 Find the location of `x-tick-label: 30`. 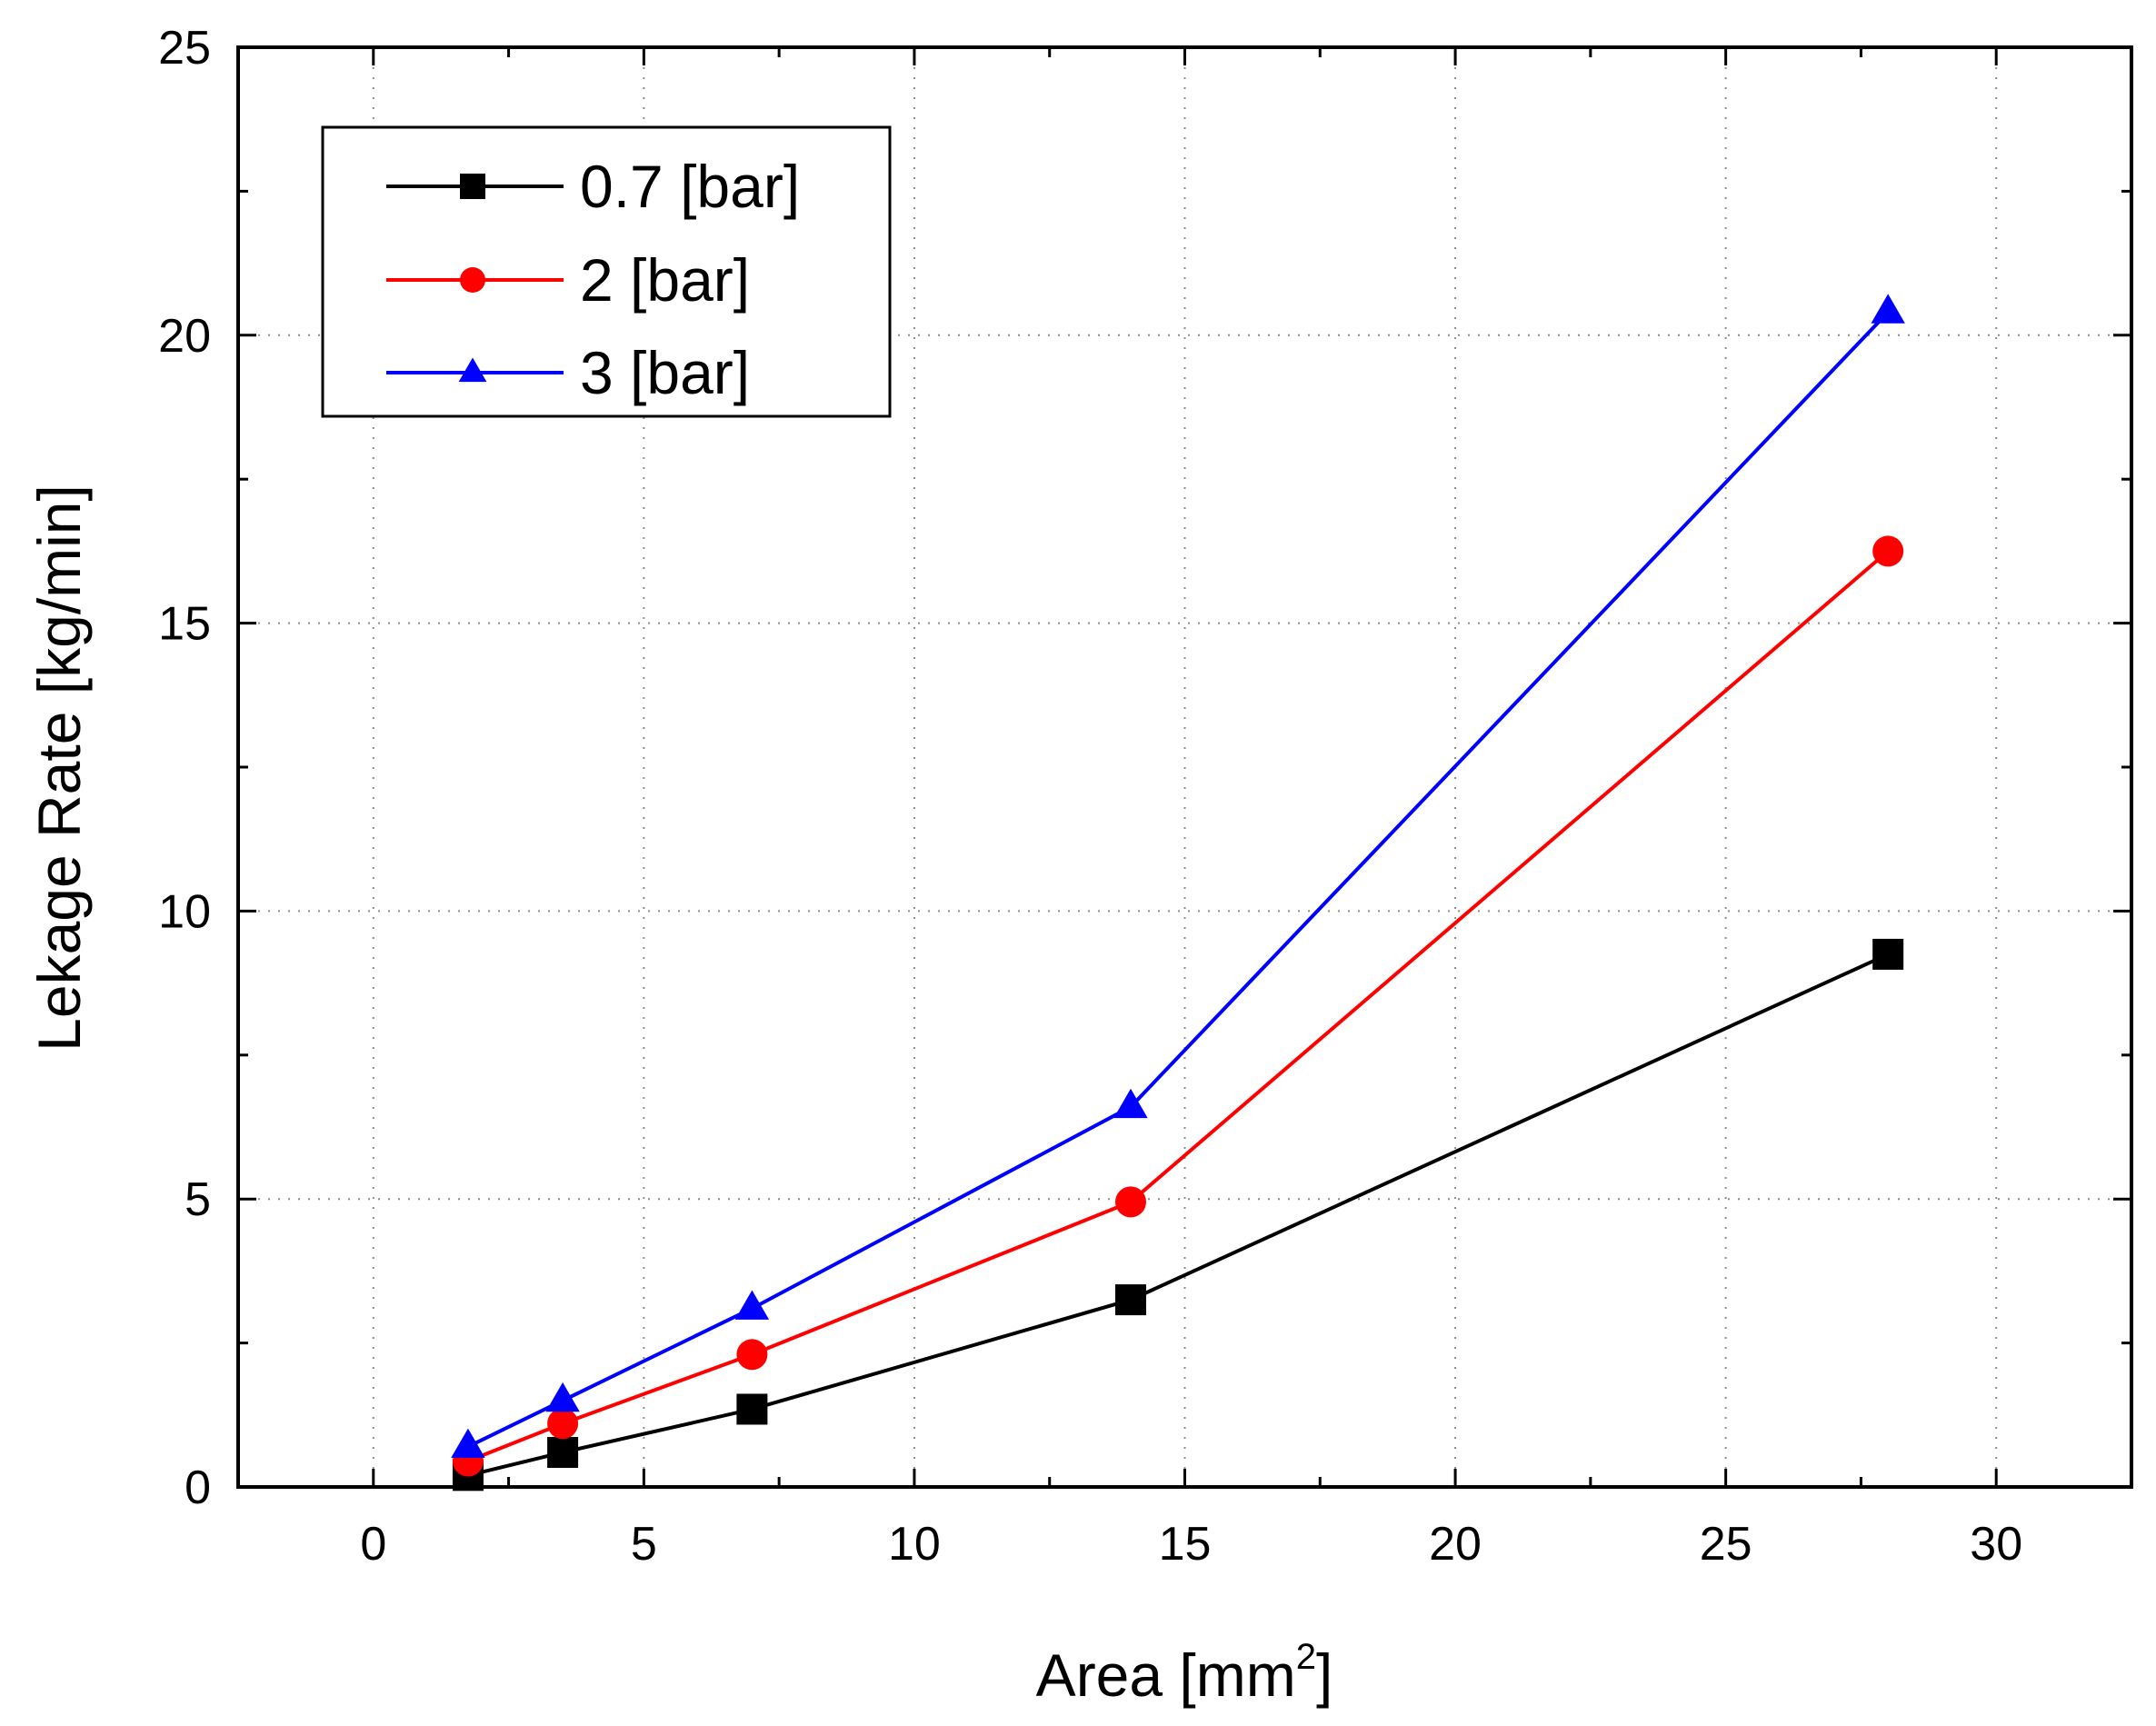

x-tick-label: 30 is located at coordinates (1996, 1544).